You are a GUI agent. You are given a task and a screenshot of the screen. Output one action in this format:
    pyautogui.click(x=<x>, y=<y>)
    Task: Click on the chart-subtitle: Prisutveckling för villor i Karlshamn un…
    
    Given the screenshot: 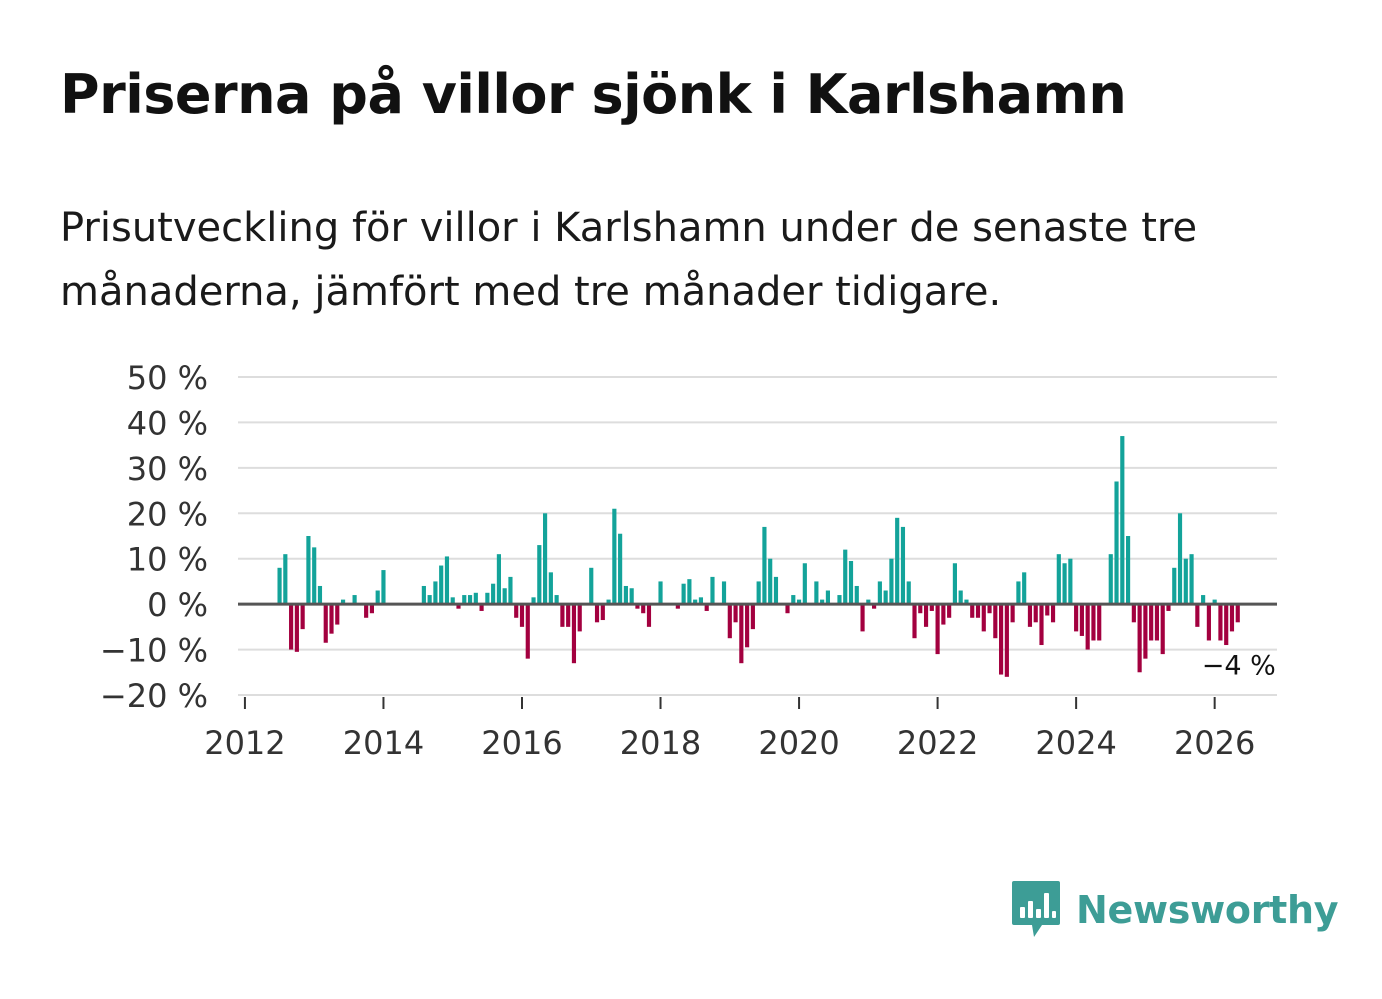 What is the action you would take?
    pyautogui.click(x=629, y=260)
    